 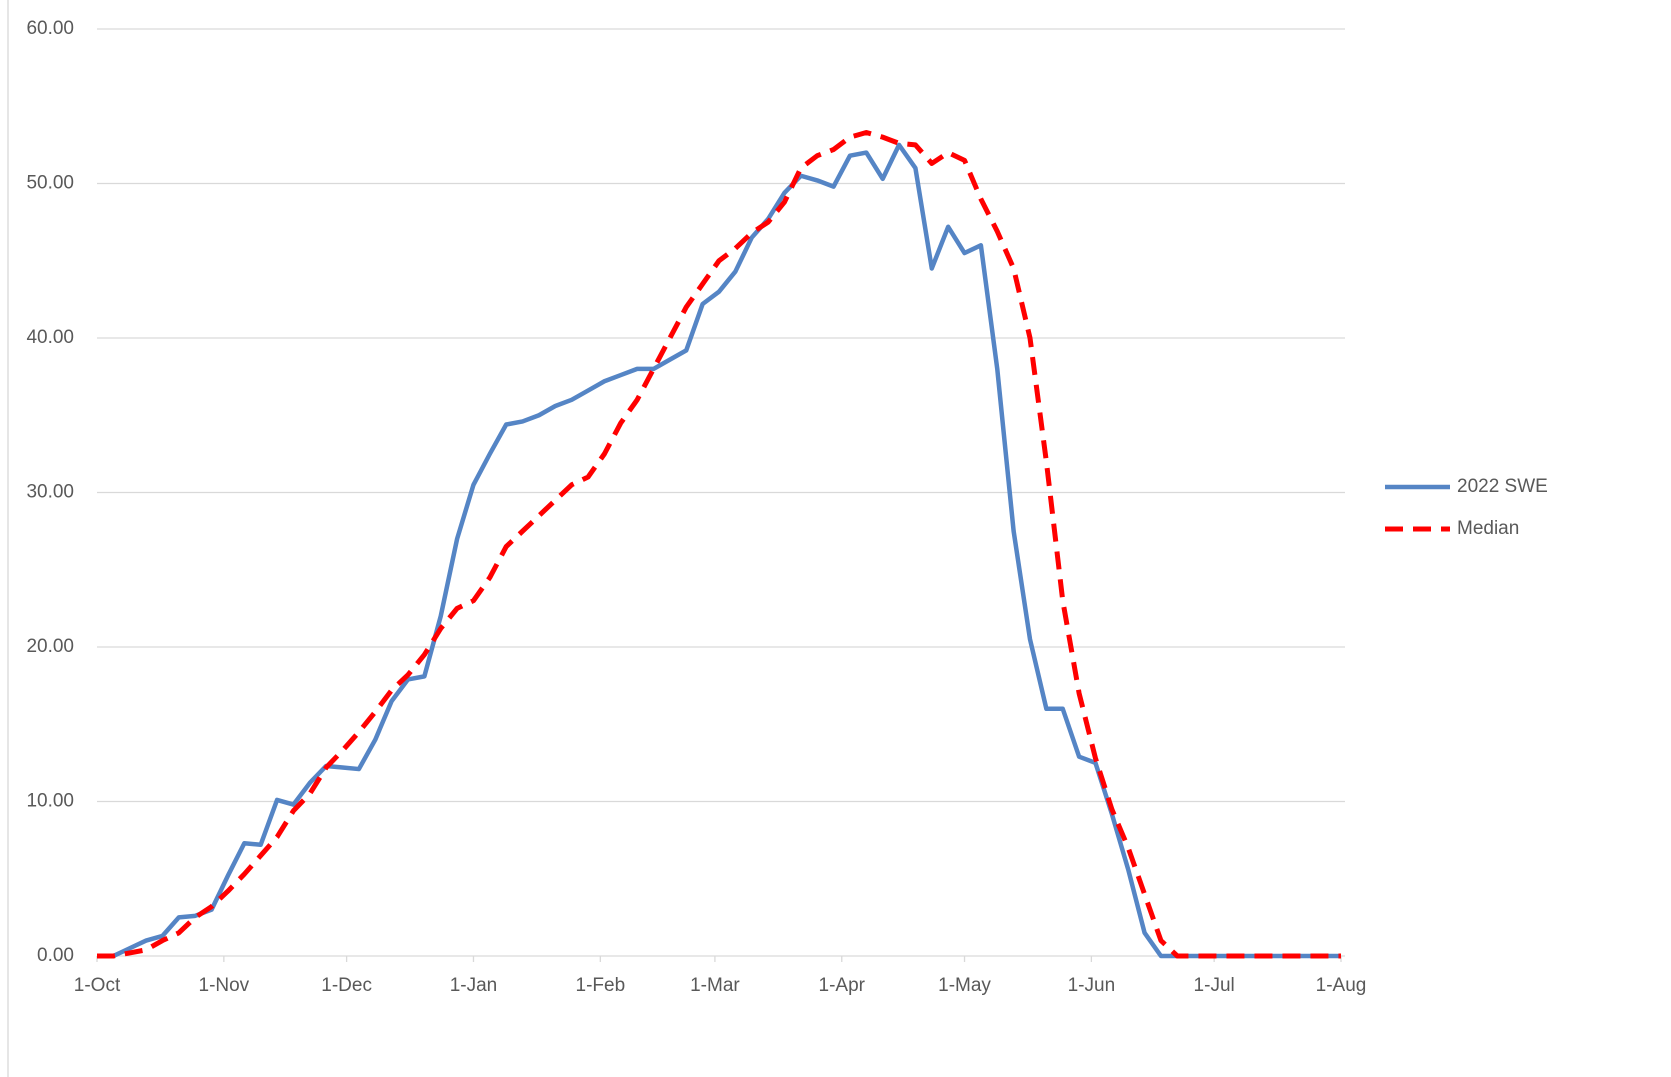 I want to click on x-tick-label: 1-Jun, so click(x=1092, y=985).